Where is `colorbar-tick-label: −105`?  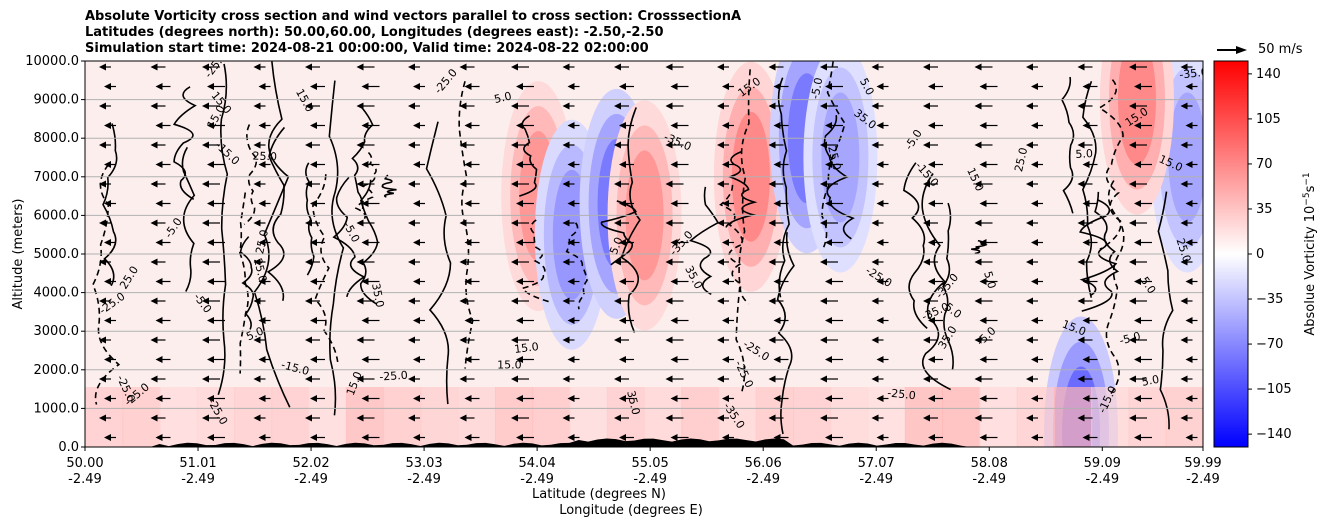 colorbar-tick-label: −105 is located at coordinates (1274, 389).